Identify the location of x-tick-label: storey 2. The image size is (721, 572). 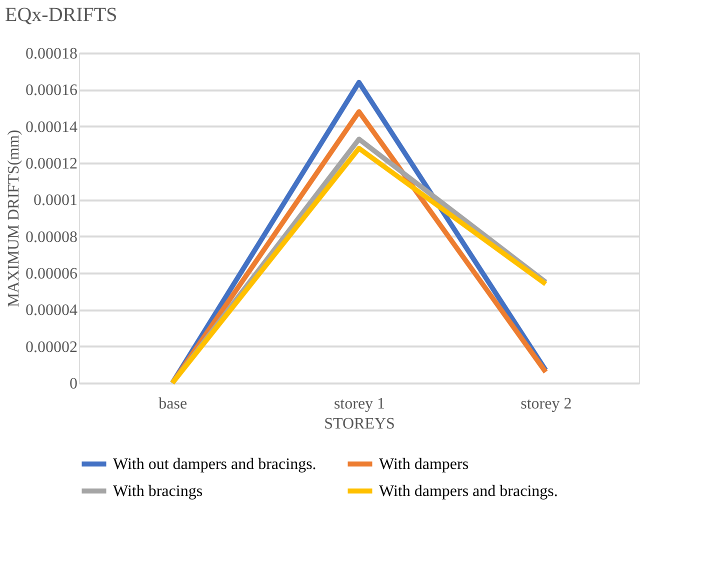
(546, 404).